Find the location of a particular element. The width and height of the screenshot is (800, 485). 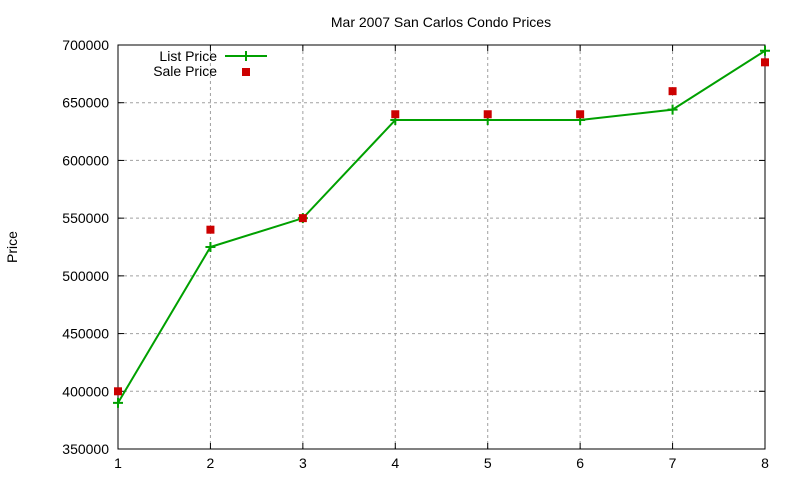

y-tick-label: 450000 is located at coordinates (85, 334).